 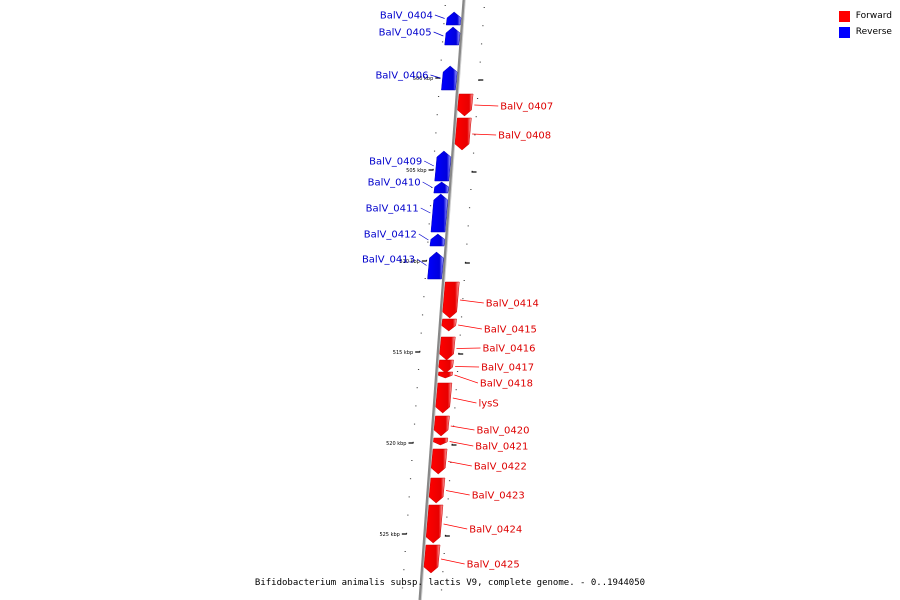 I want to click on gene-BalV_0418-leader, so click(x=466, y=379).